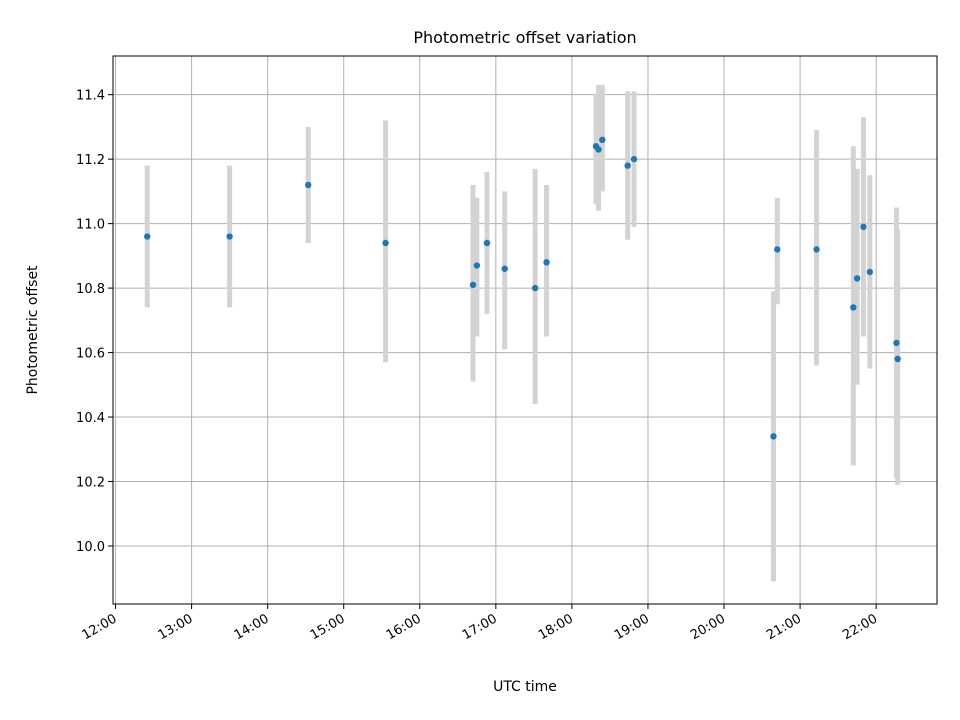 The image size is (960, 720). Describe the element at coordinates (90, 160) in the screenshot. I see `y-tick-label: 11.2` at that location.